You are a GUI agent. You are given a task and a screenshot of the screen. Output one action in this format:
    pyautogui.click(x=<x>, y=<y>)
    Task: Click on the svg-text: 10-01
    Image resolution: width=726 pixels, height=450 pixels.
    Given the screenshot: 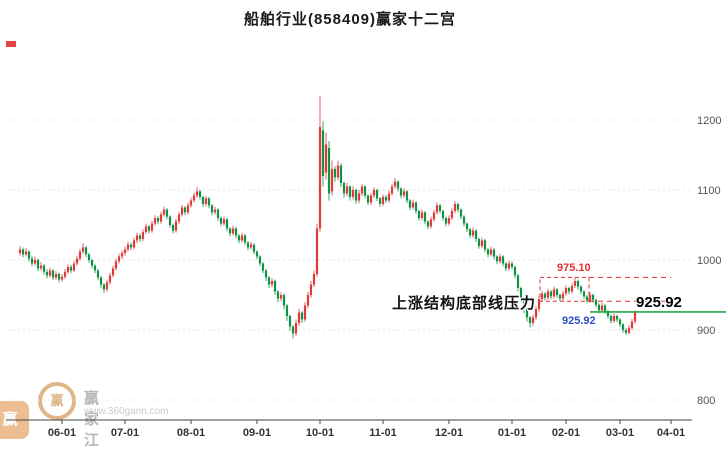 What is the action you would take?
    pyautogui.click(x=320, y=433)
    